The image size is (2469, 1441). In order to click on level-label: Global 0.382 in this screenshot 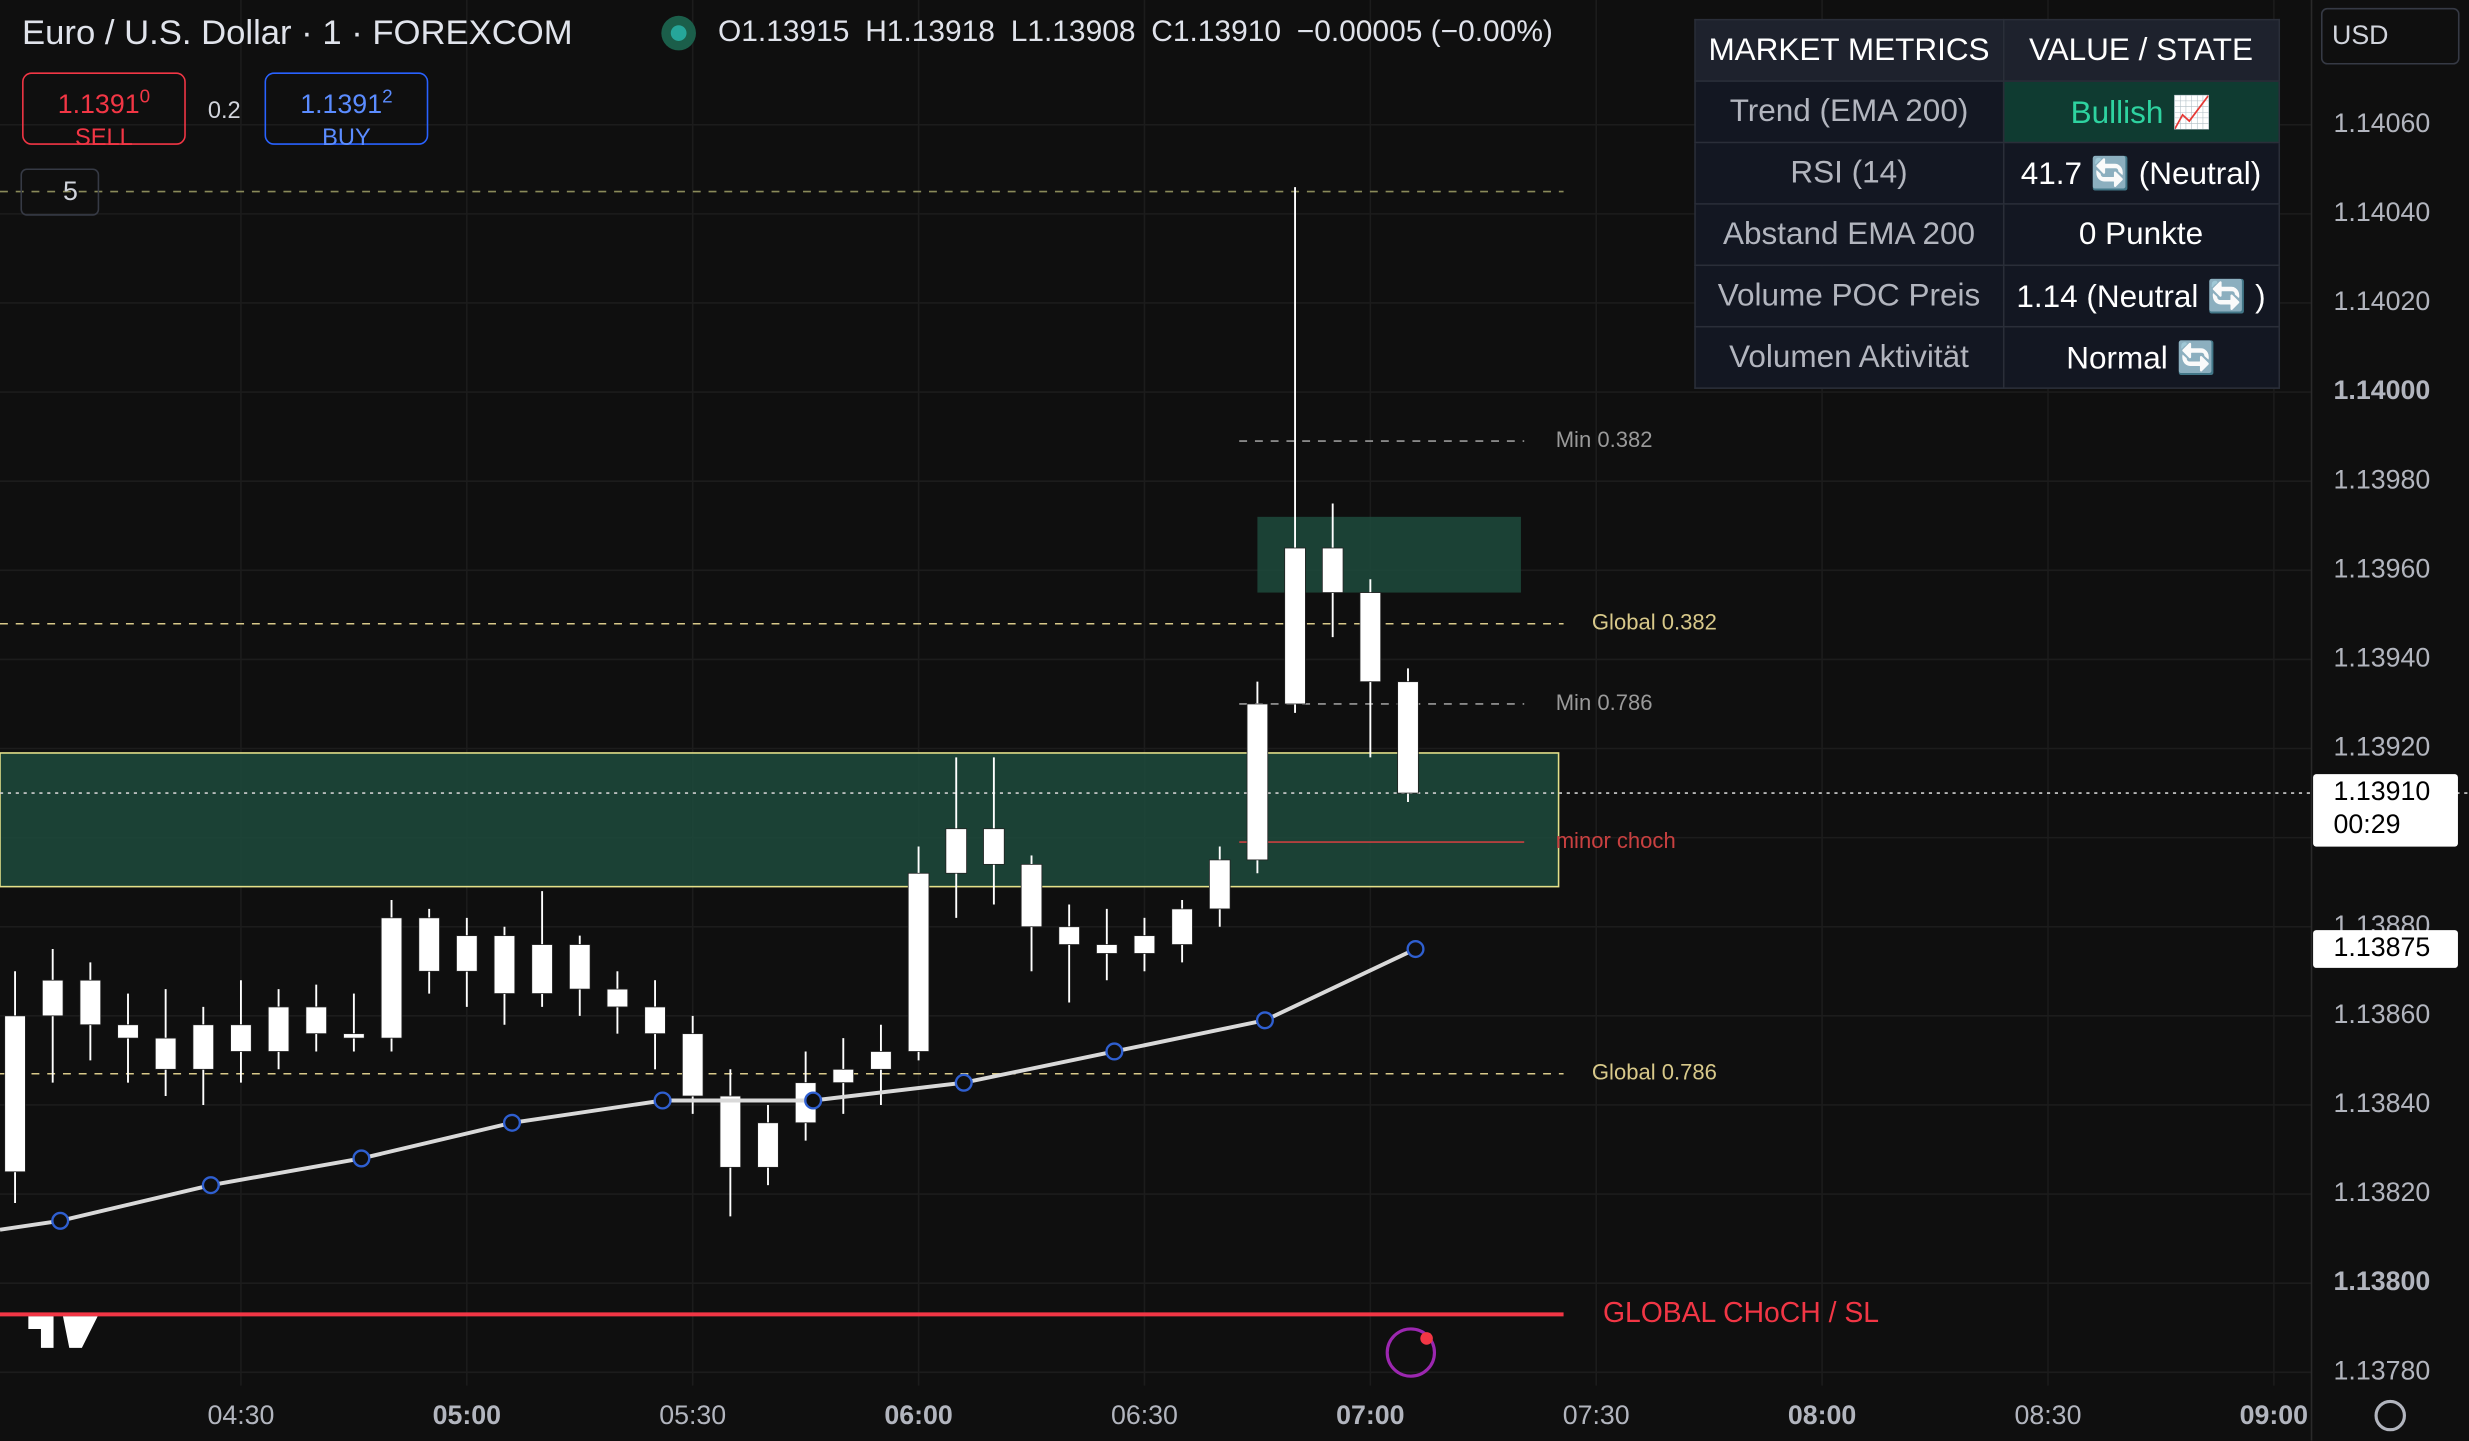, I will do `click(1654, 622)`.